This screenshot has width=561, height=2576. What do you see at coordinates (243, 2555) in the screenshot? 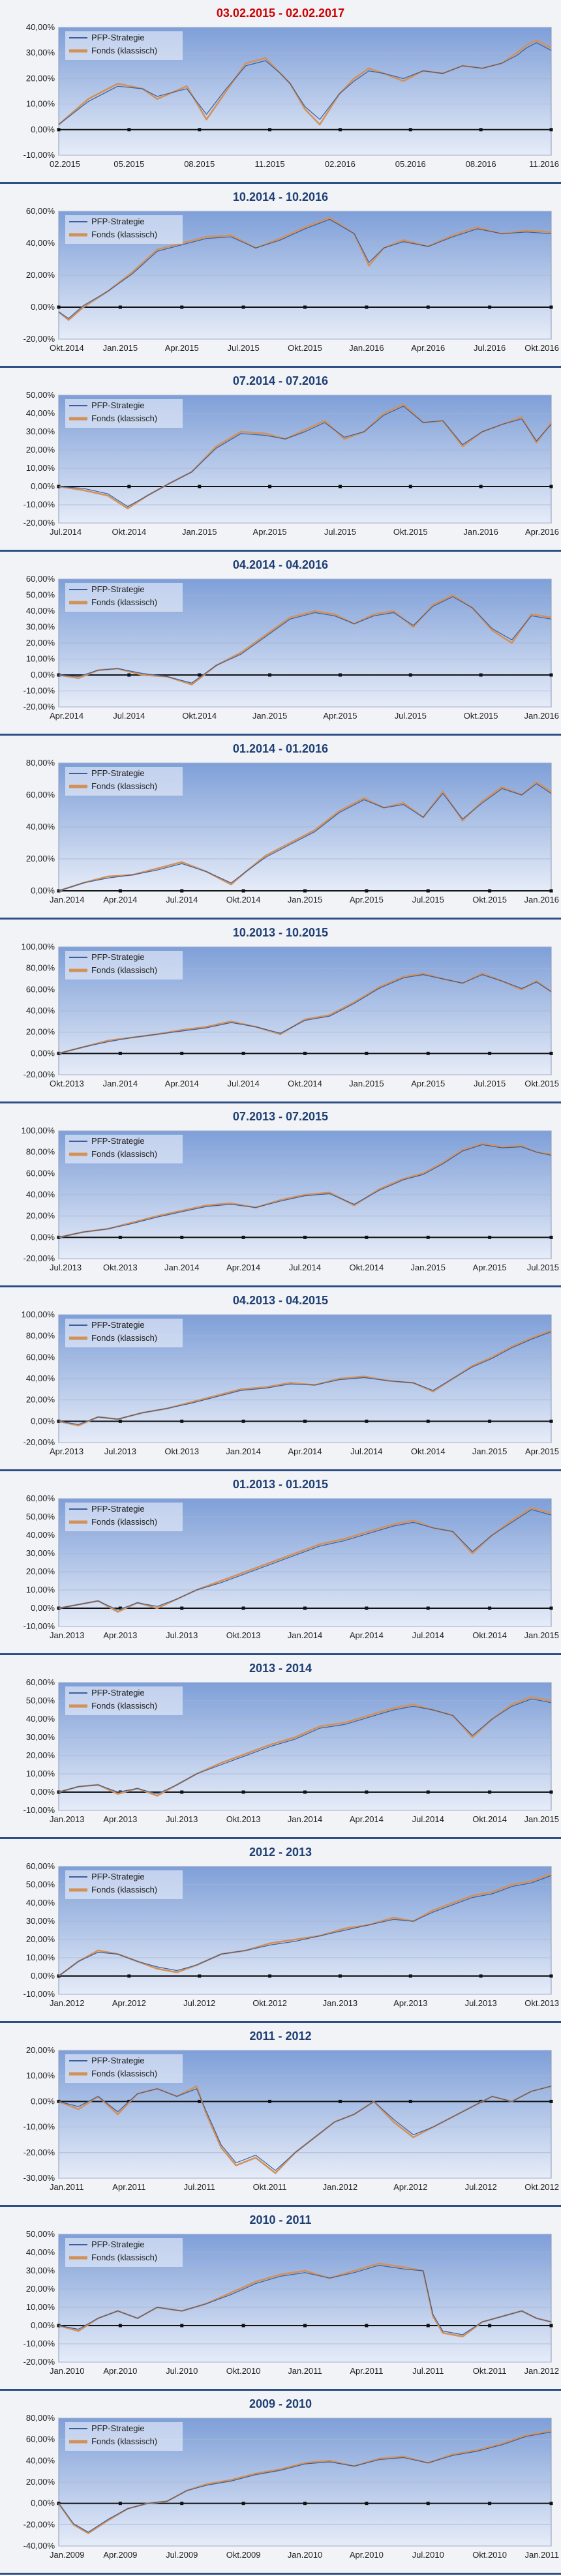
I see `x-tick-label: Okt.2009` at bounding box center [243, 2555].